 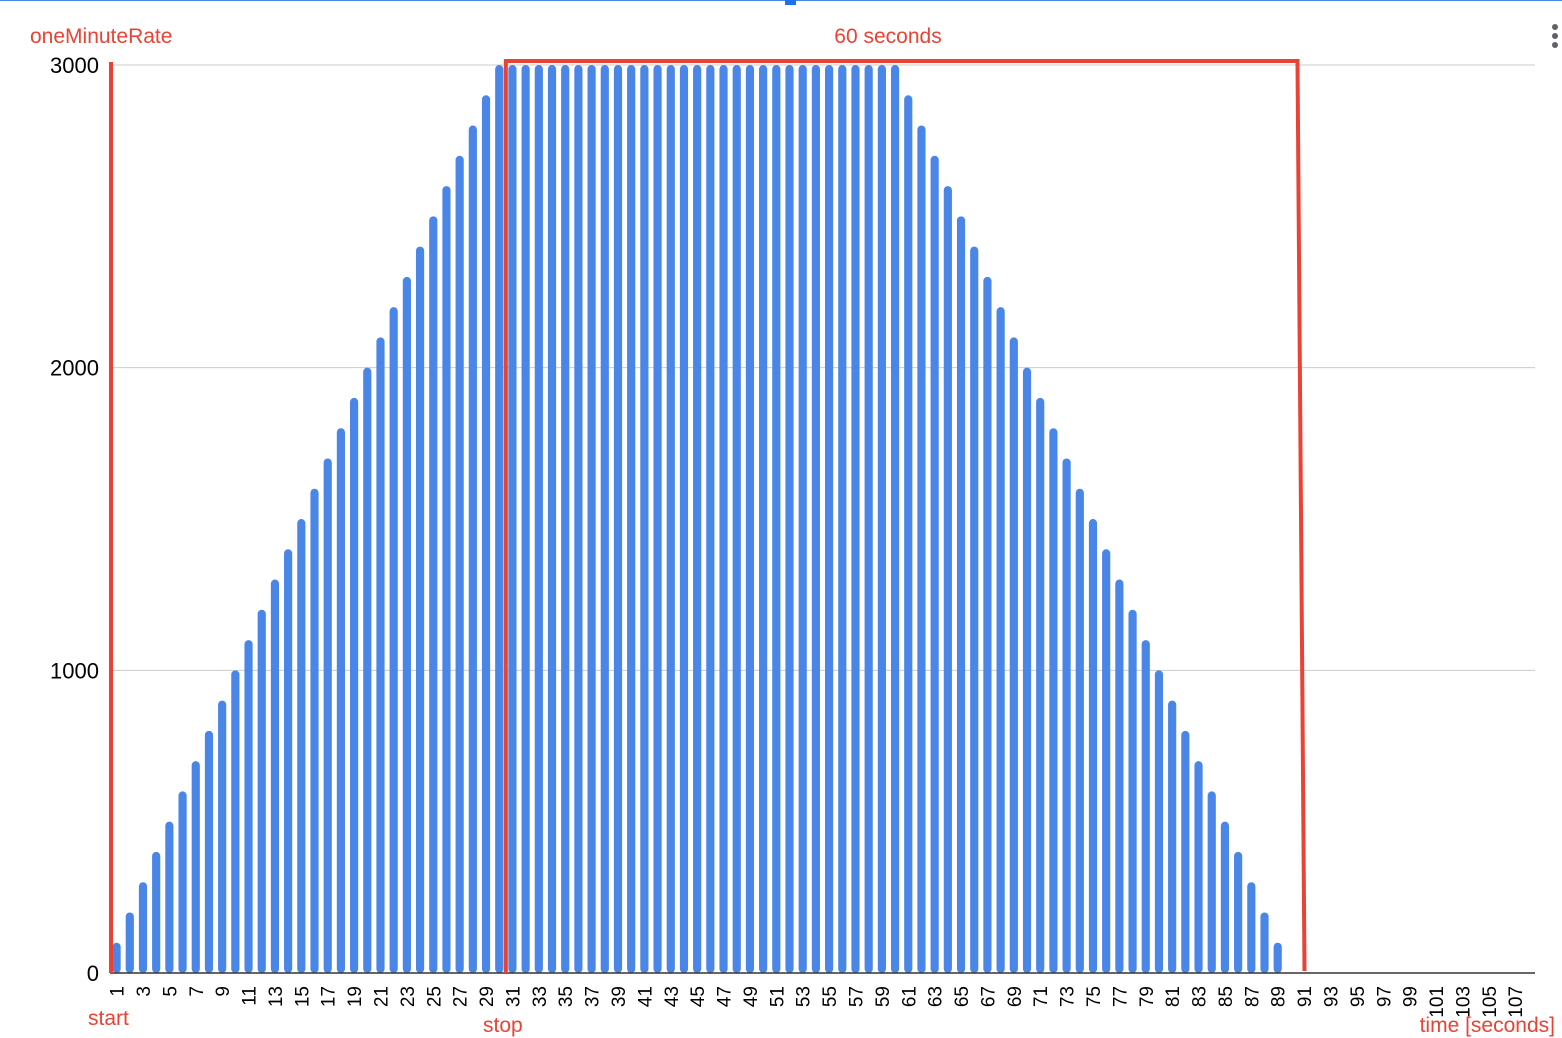 What do you see at coordinates (1516, 1002) in the screenshot?
I see `x-tick-label: 107` at bounding box center [1516, 1002].